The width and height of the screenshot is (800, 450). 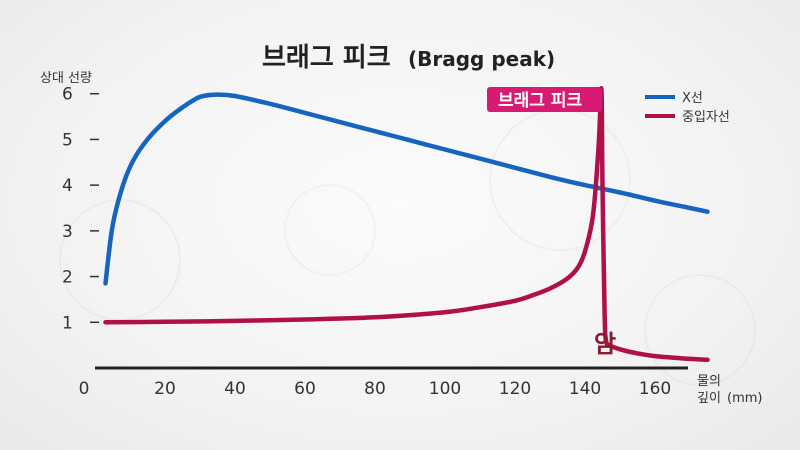 I want to click on legend-label-heavy-ion: 중입자선, so click(x=706, y=117).